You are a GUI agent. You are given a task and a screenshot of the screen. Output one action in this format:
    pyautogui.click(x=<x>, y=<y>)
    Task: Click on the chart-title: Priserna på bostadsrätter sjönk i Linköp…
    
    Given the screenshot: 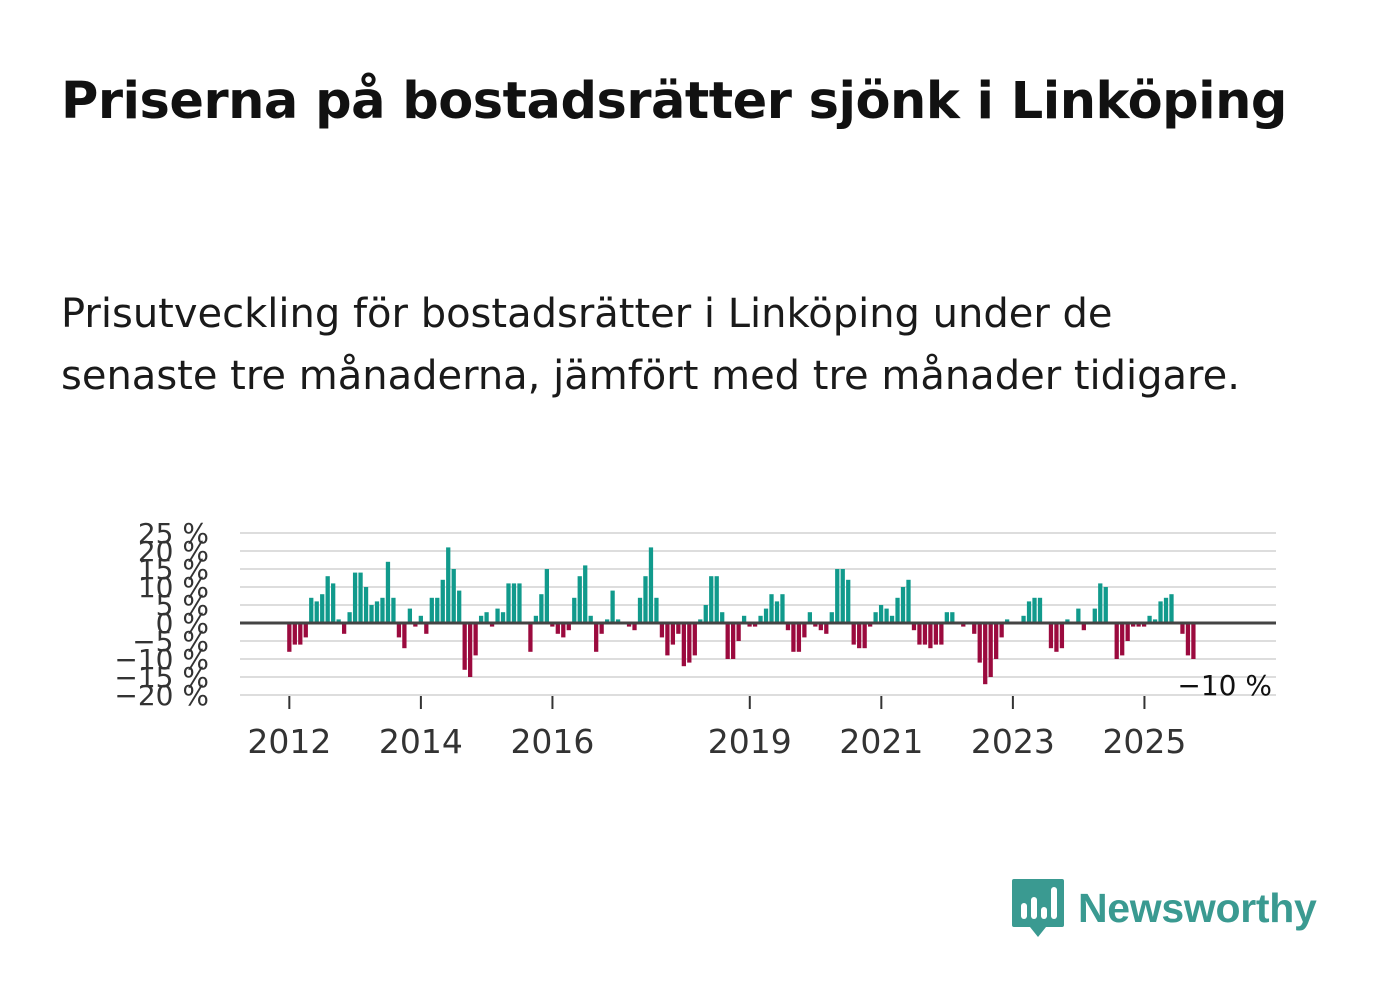 What is the action you would take?
    pyautogui.click(x=674, y=101)
    